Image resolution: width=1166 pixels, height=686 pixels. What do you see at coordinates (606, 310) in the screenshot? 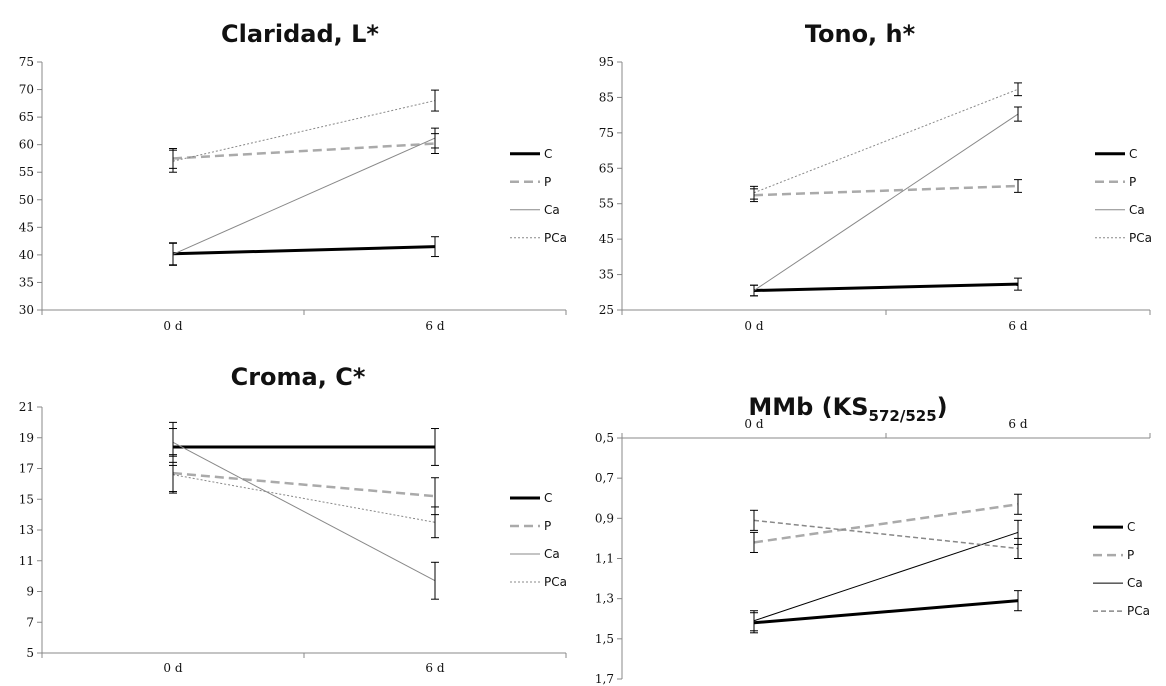
I see `y-tick-label: 25` at bounding box center [606, 310].